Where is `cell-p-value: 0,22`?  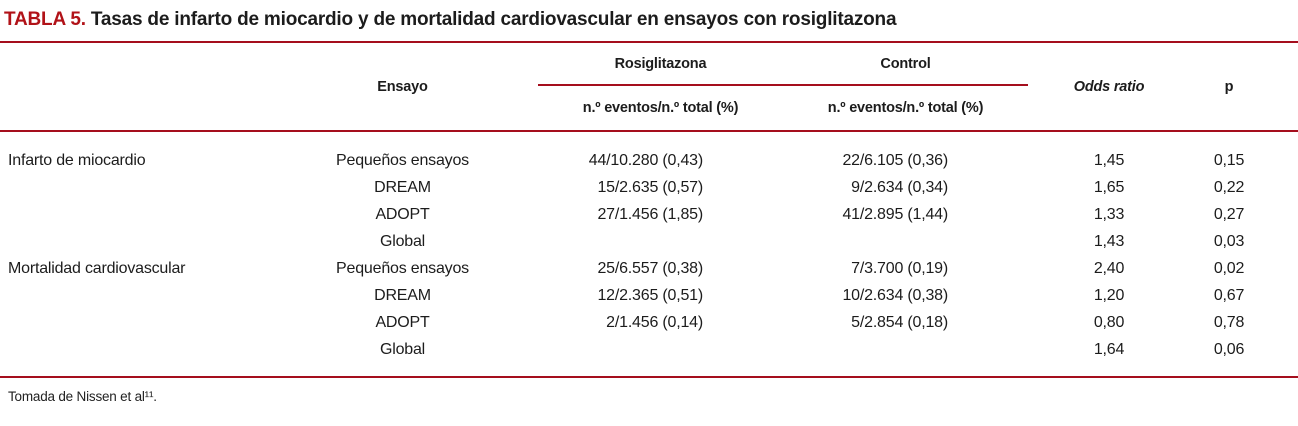
cell-p-value: 0,22 is located at coordinates (1229, 187).